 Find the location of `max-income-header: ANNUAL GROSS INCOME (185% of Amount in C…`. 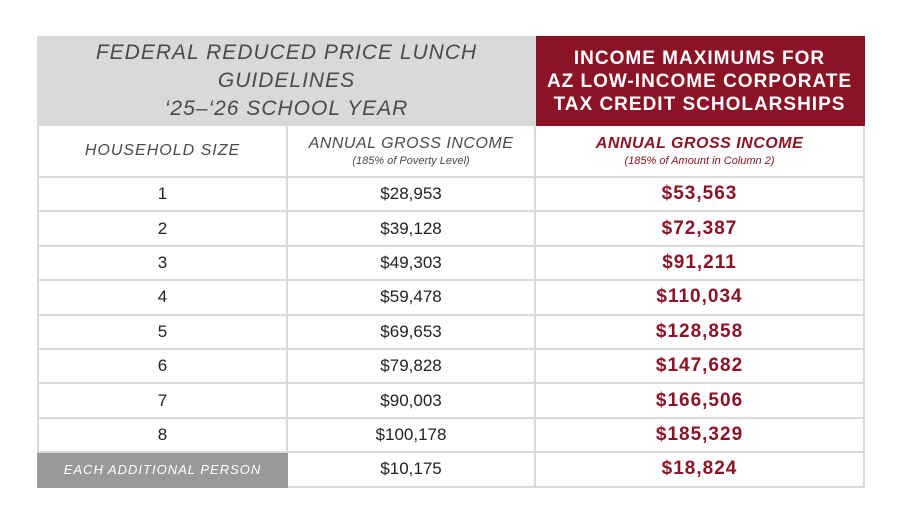

max-income-header: ANNUAL GROSS INCOME (185% of Amount in C… is located at coordinates (700, 151).